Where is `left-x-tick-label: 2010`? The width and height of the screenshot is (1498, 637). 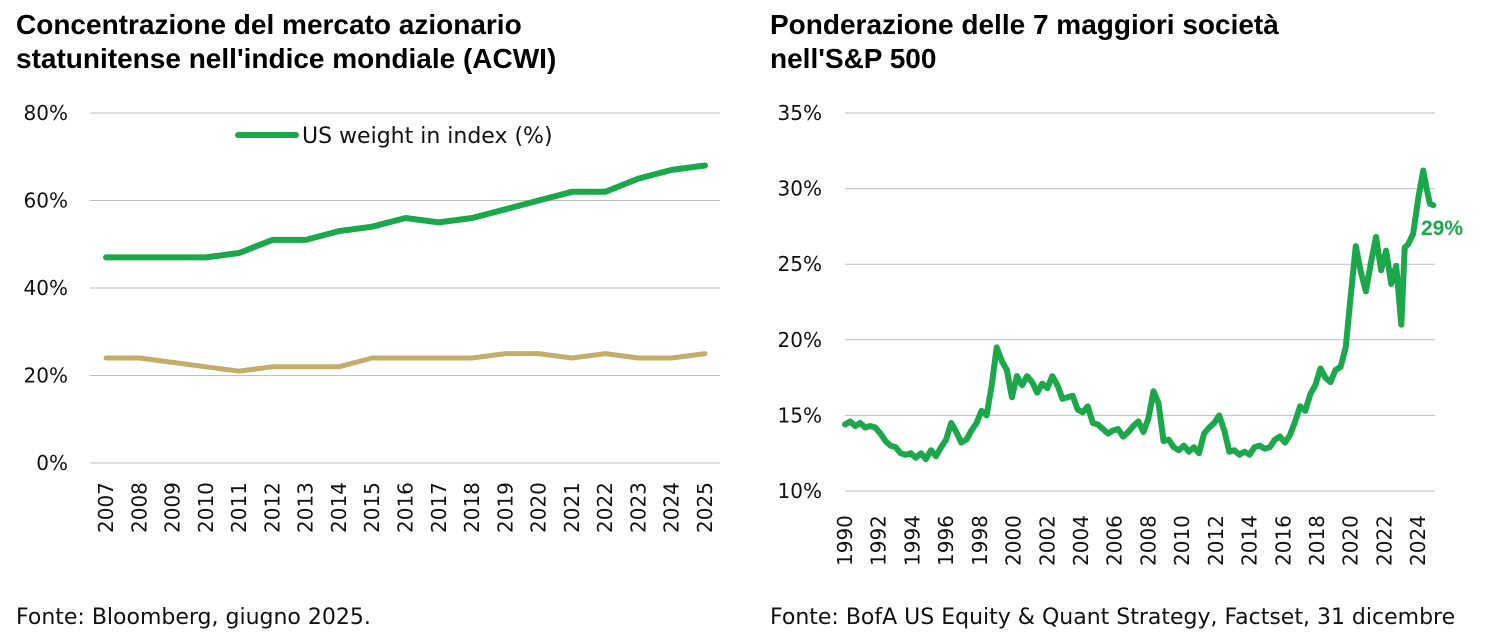 left-x-tick-label: 2010 is located at coordinates (206, 507).